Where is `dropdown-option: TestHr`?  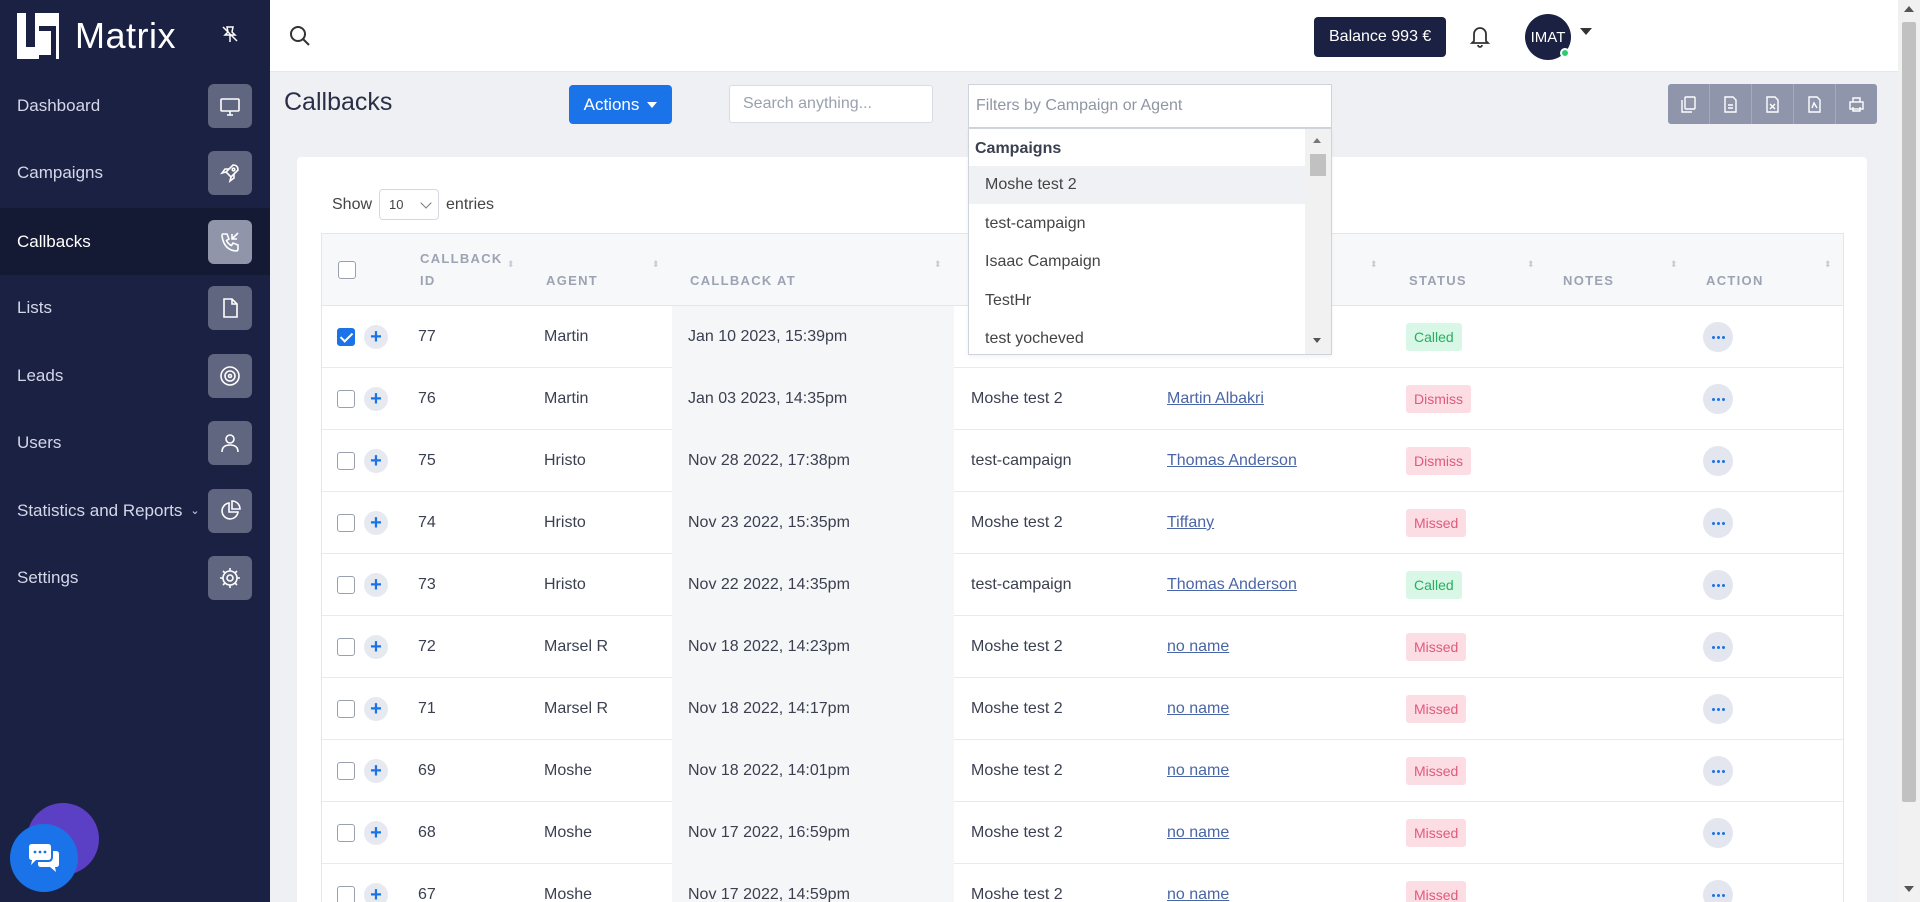
dropdown-option: TestHr is located at coordinates (1008, 300).